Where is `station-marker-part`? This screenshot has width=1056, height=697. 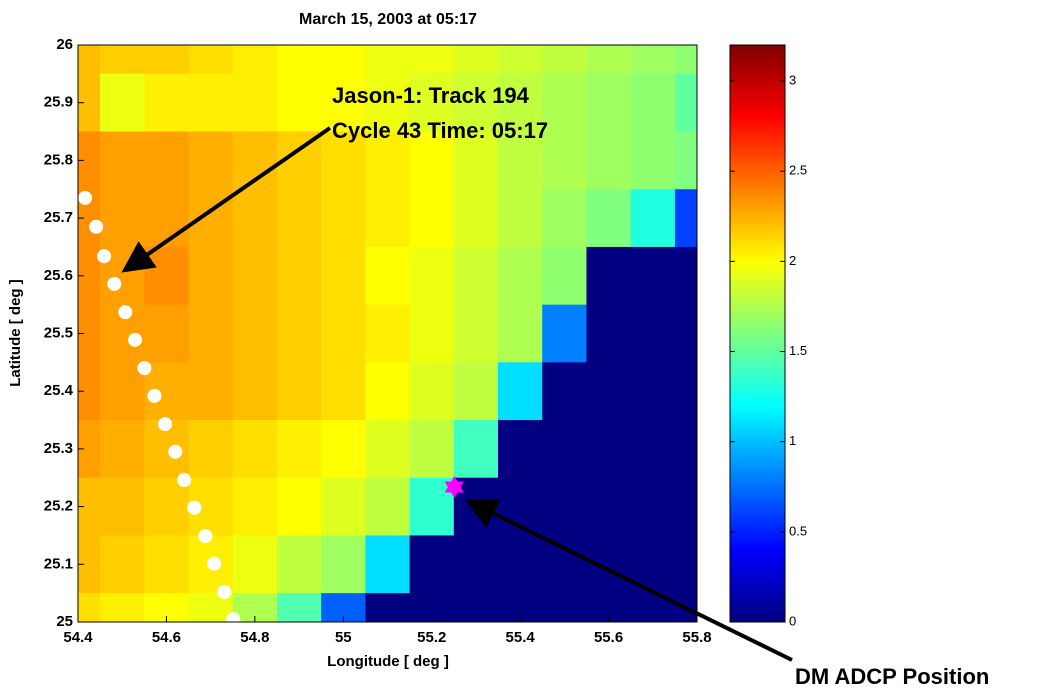
station-marker-part is located at coordinates (454, 489).